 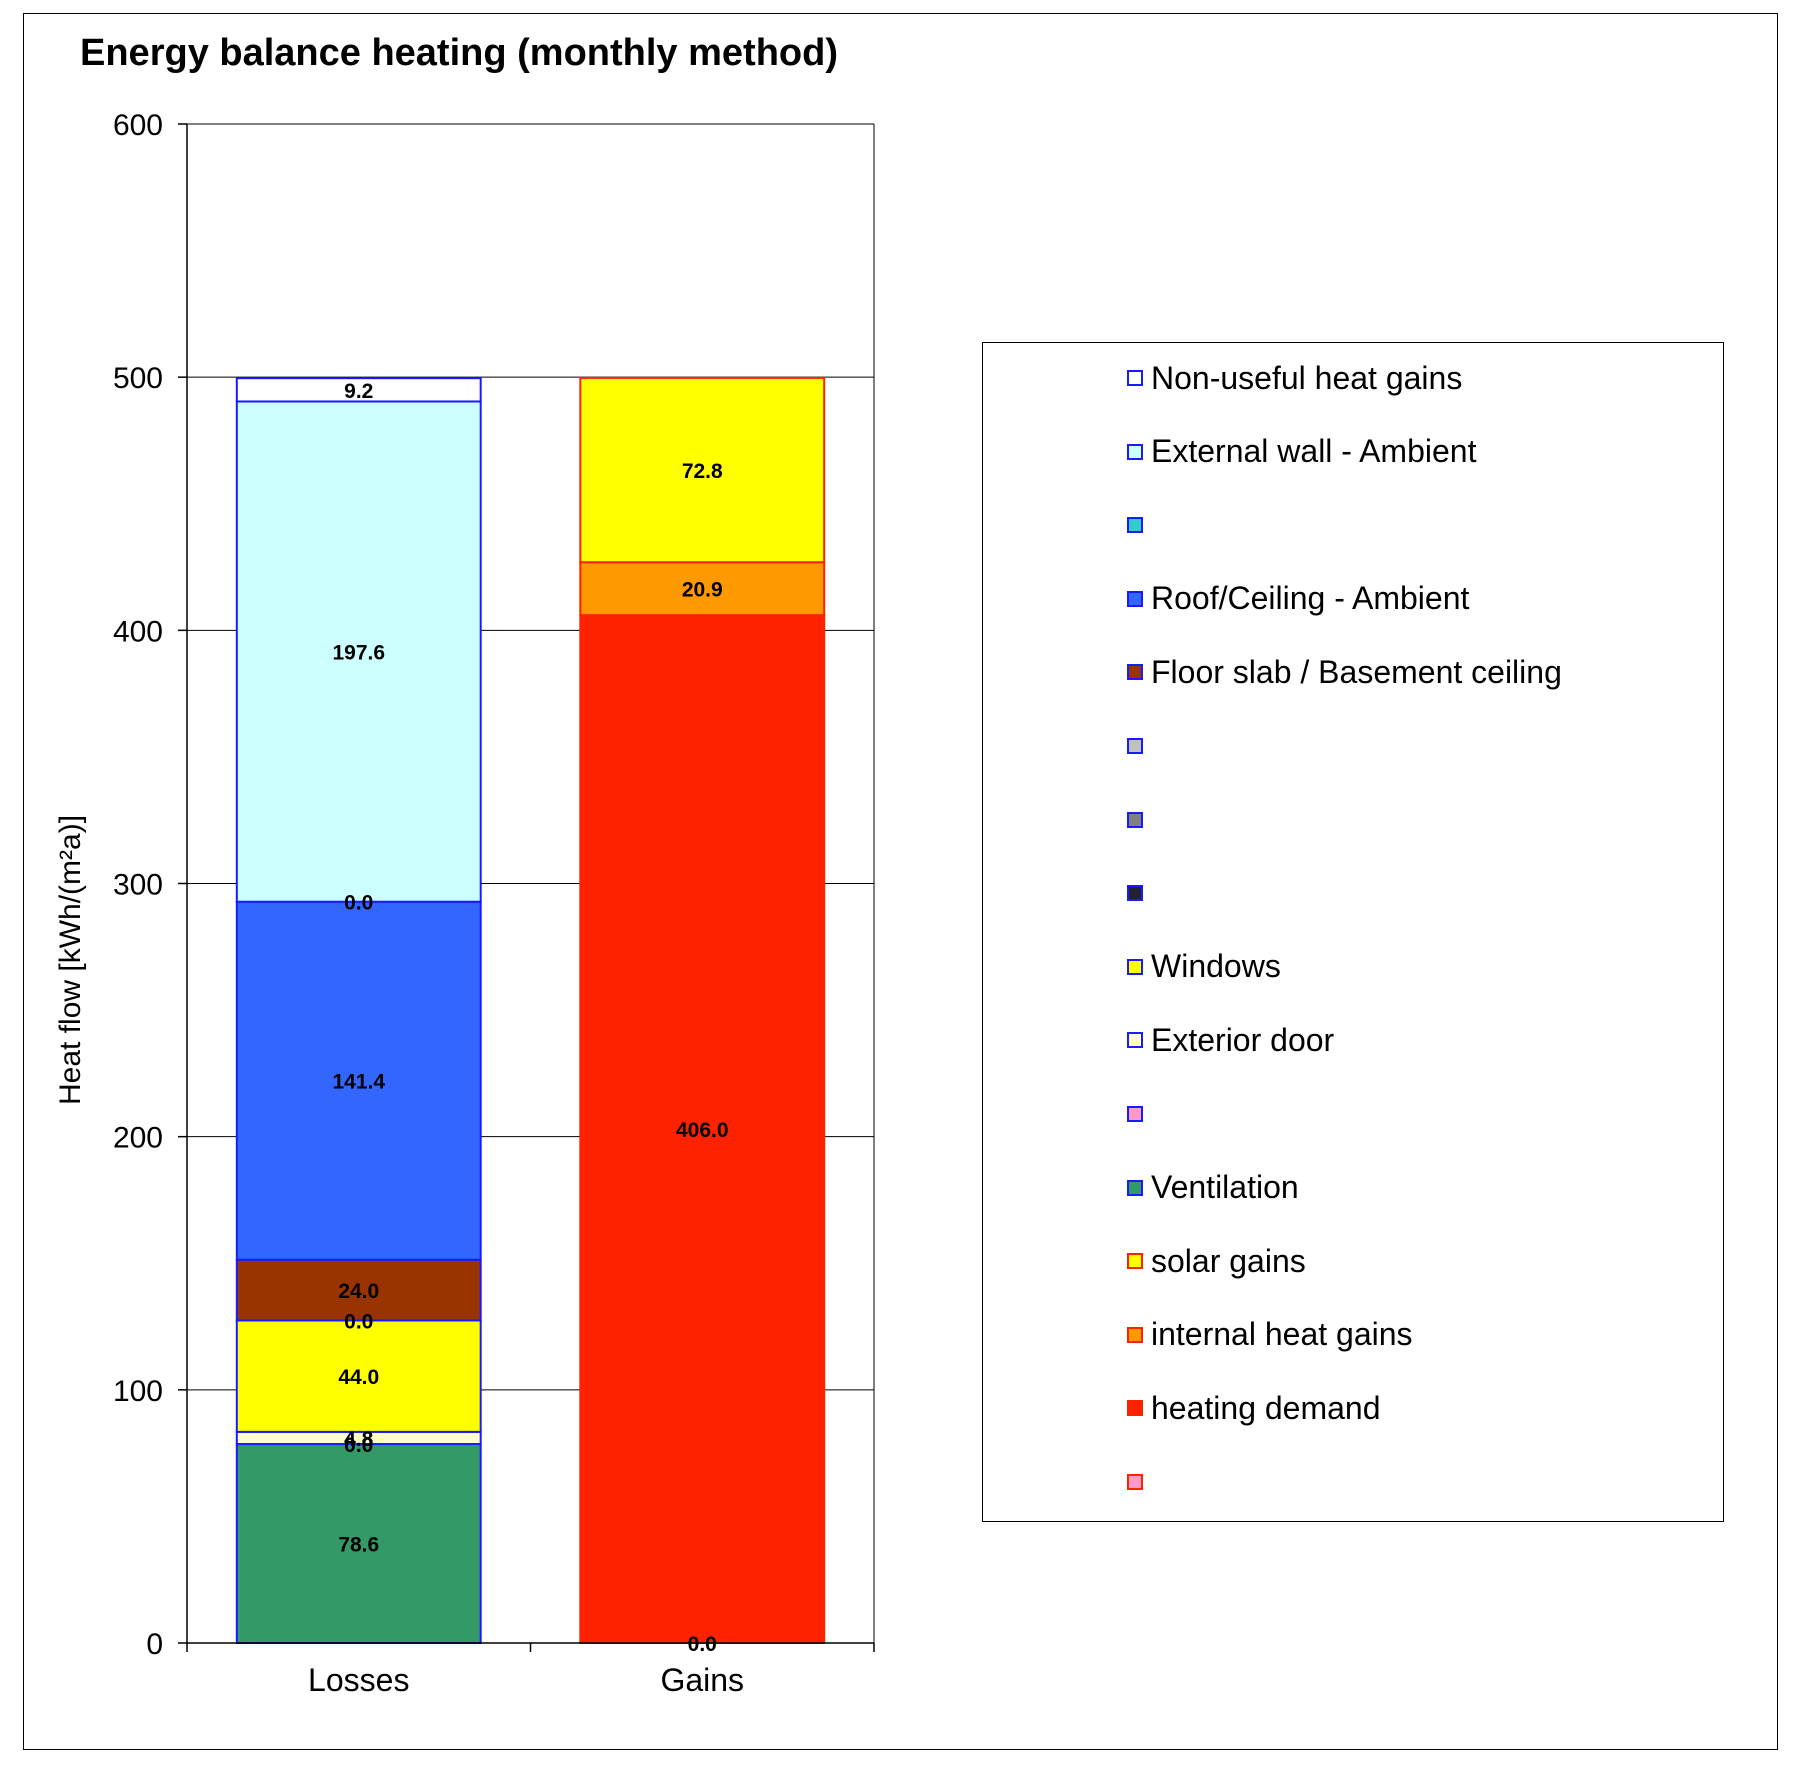 I want to click on legend-label: solar gains, so click(x=1228, y=1260).